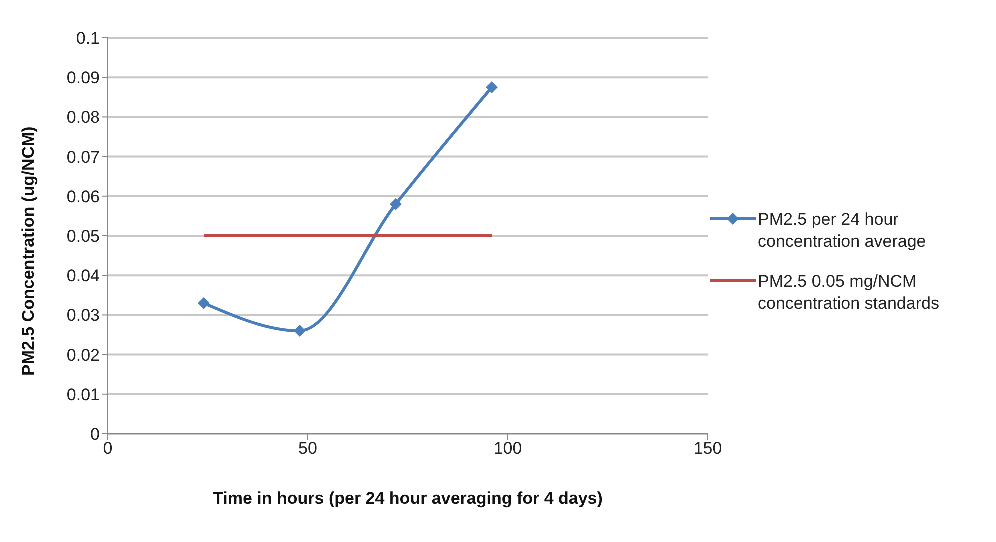  I want to click on y-tick-label: 0.1, so click(88, 38).